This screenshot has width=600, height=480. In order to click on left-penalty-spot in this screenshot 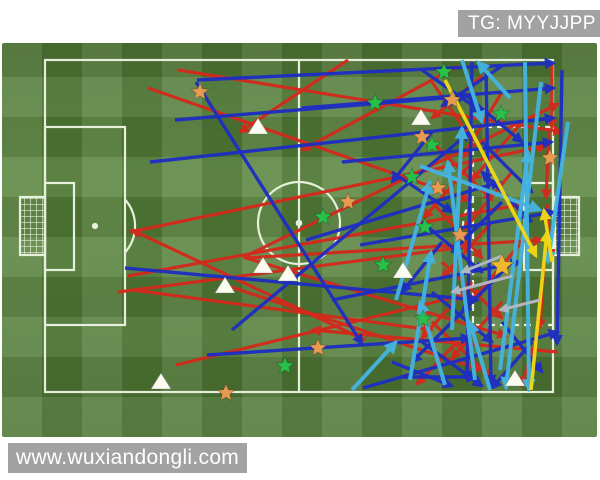, I will do `click(95, 226)`.